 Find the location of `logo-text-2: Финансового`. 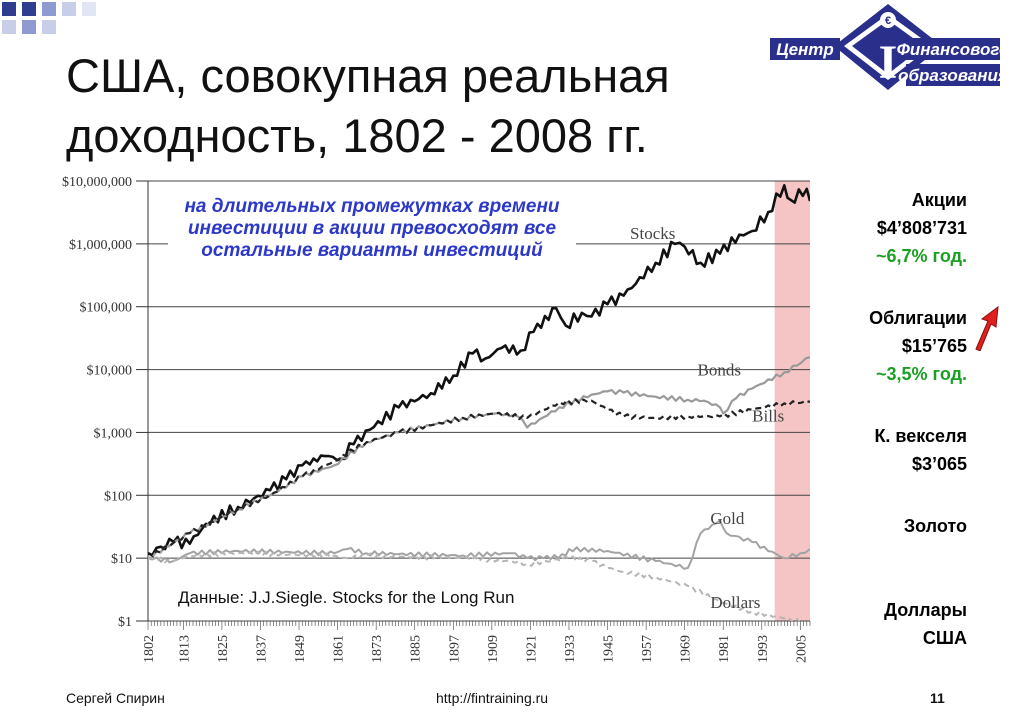

logo-text-2: Финансового is located at coordinates (949, 49).